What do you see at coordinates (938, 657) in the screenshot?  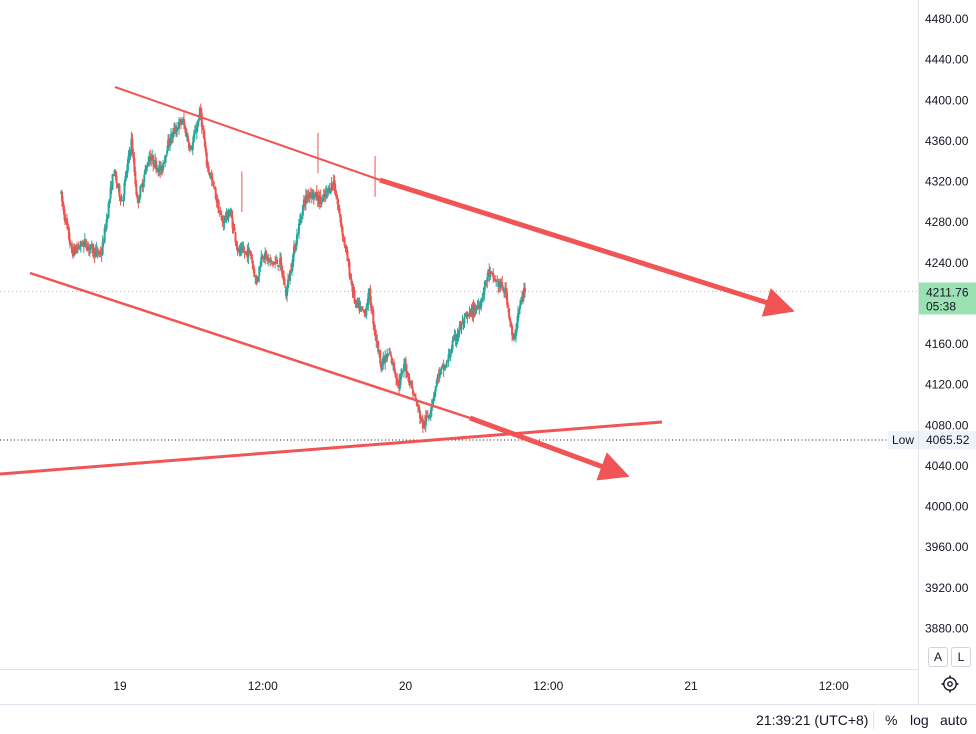 I see `auto-scale-button: A` at bounding box center [938, 657].